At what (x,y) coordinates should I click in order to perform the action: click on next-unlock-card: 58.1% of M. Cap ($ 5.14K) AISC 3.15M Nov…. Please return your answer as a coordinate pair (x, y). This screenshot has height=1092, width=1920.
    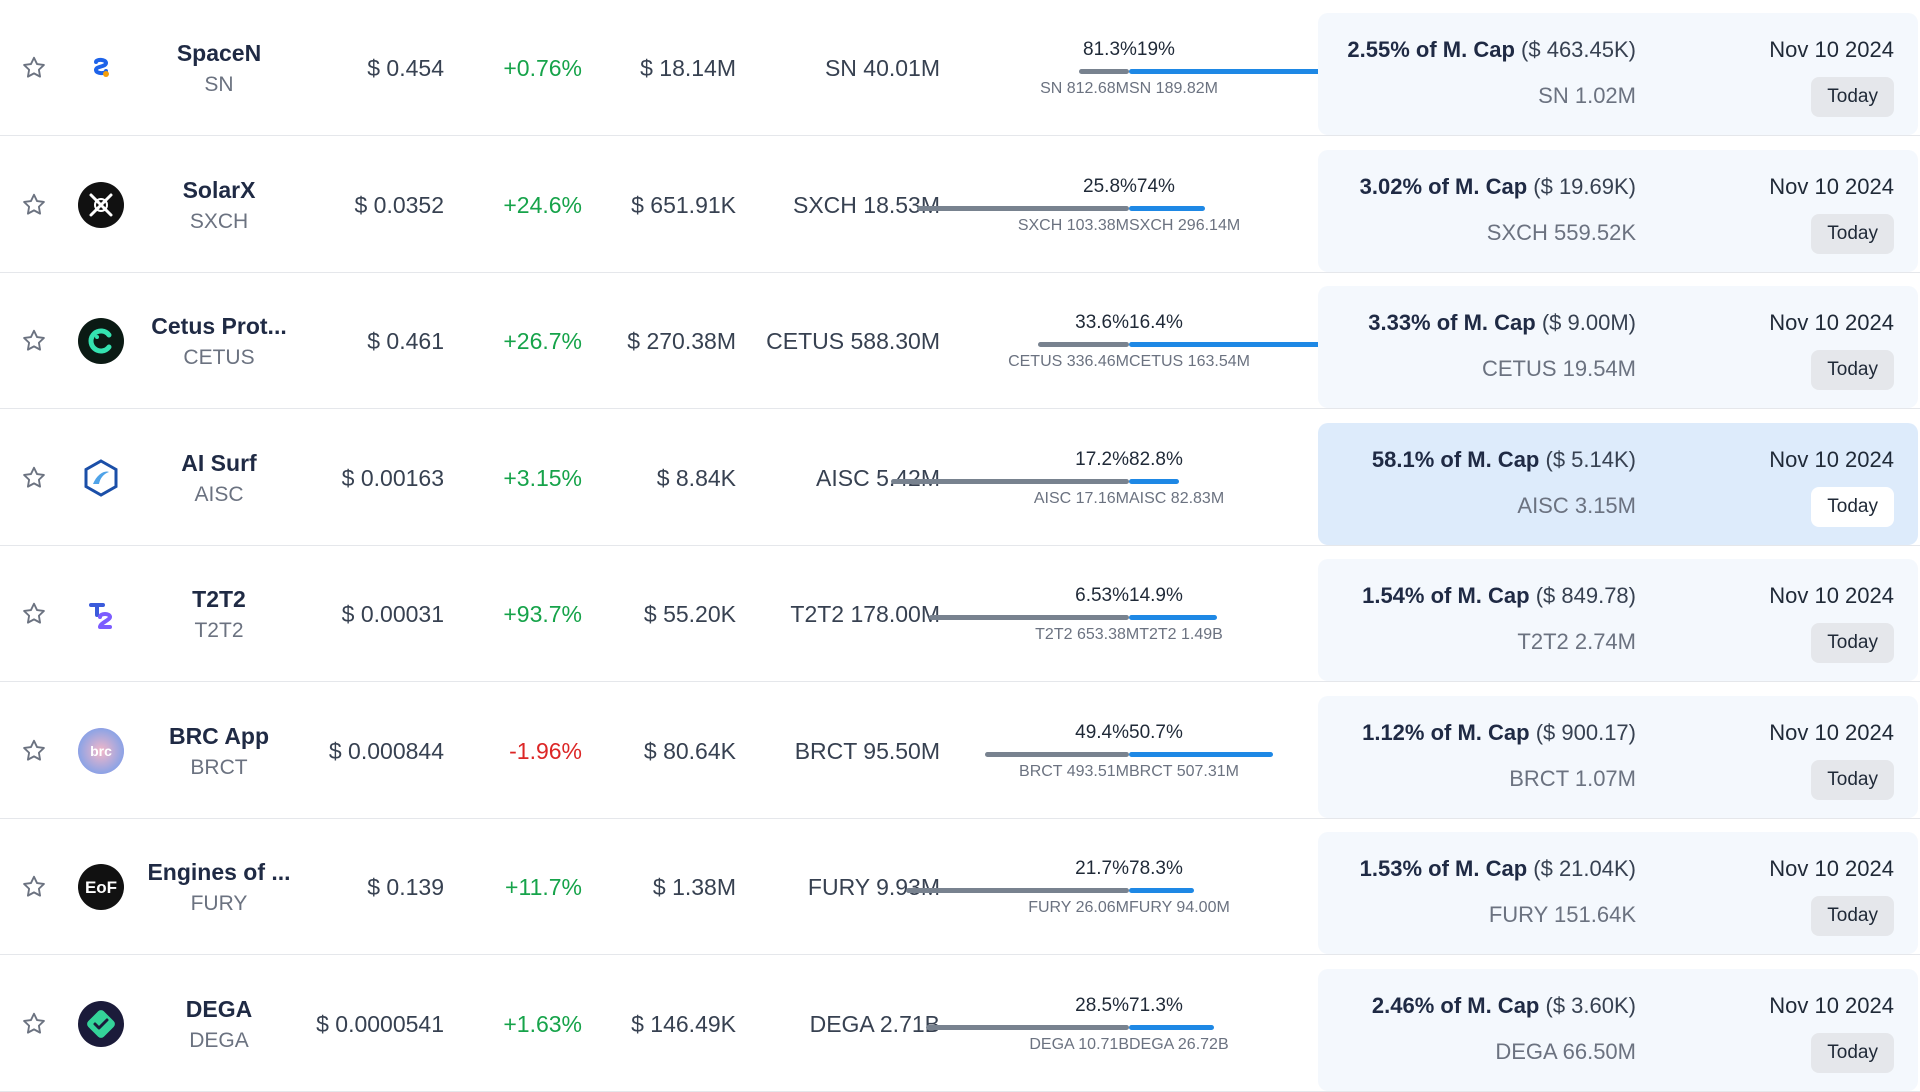
    Looking at the image, I should click on (1618, 484).